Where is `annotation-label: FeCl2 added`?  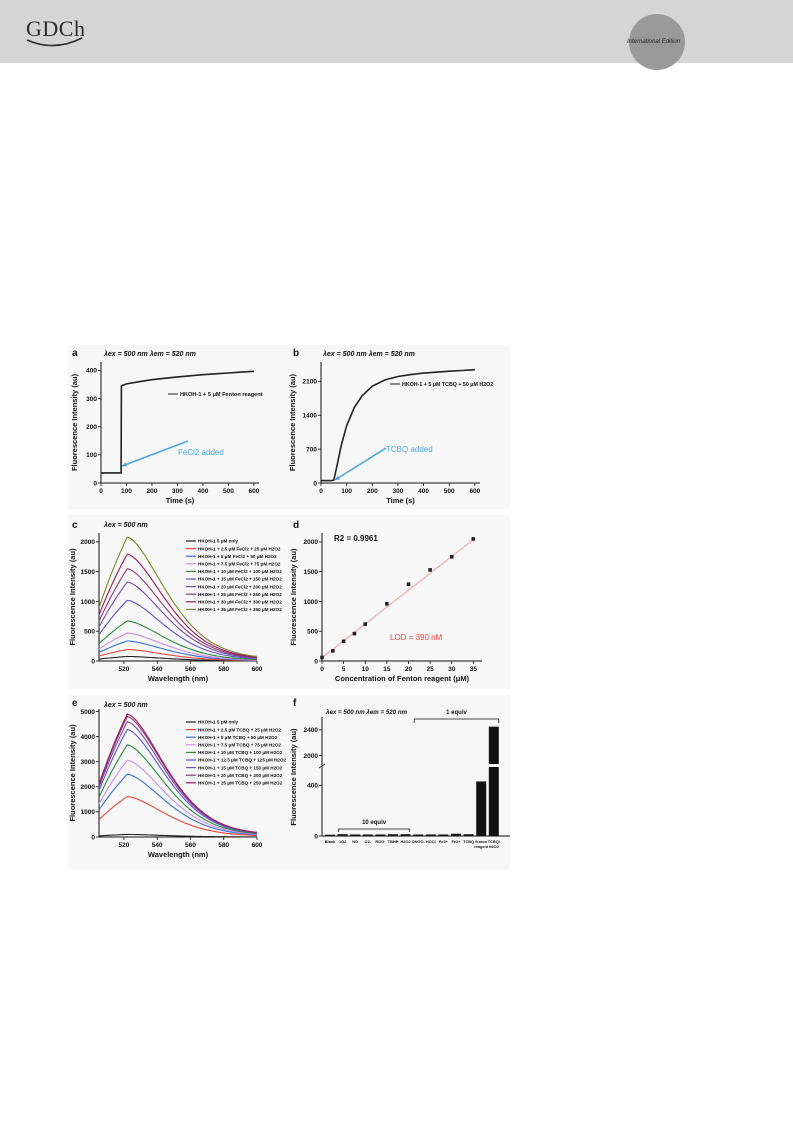 annotation-label: FeCl2 added is located at coordinates (201, 452).